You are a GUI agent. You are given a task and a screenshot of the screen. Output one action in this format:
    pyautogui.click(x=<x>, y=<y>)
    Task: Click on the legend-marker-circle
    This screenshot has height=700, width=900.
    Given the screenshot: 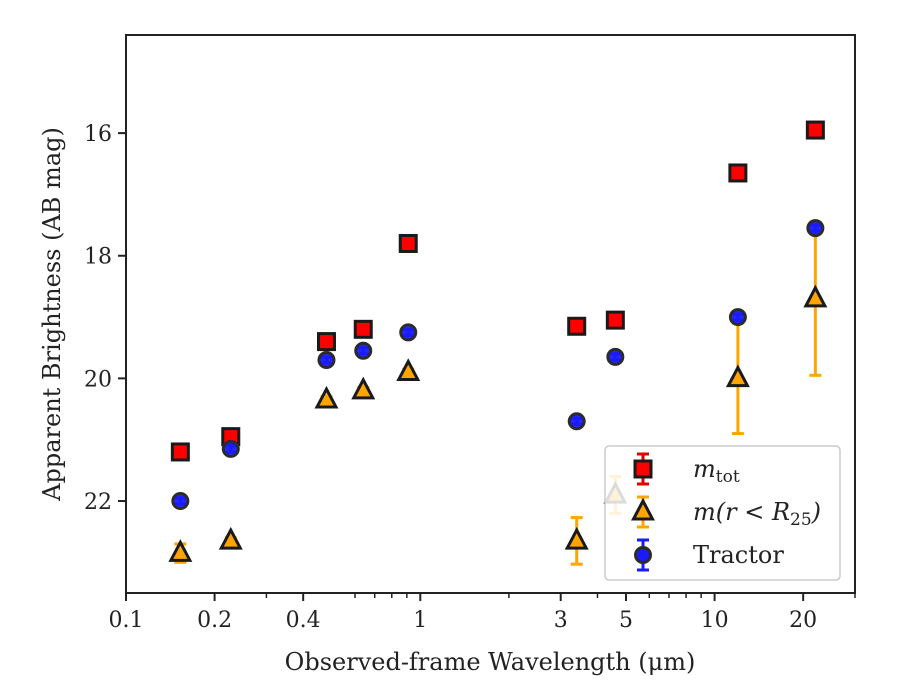 What is the action you would take?
    pyautogui.click(x=643, y=555)
    